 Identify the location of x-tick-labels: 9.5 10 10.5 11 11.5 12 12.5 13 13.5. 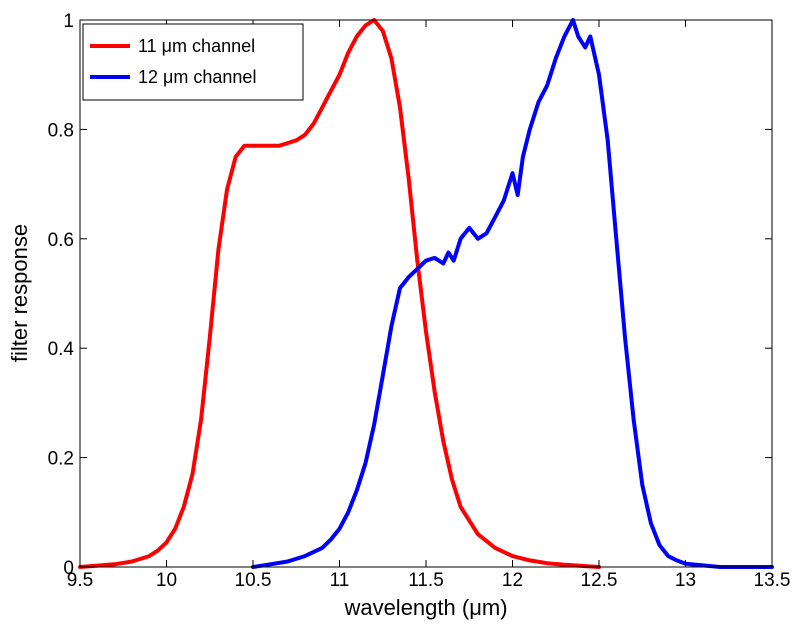
(429, 580).